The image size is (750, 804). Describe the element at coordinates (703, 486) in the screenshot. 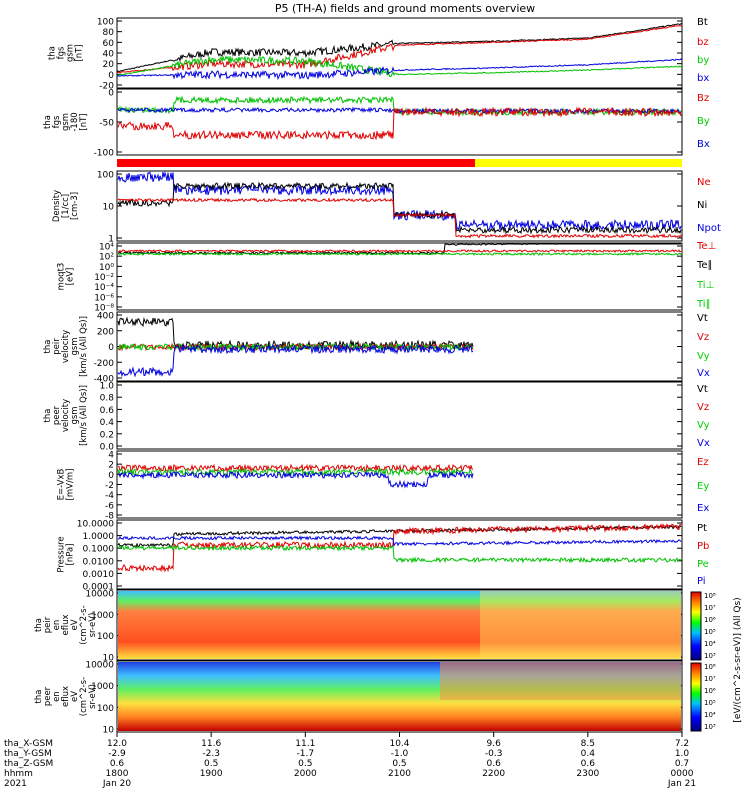

I see `legend-entry: Ey` at that location.